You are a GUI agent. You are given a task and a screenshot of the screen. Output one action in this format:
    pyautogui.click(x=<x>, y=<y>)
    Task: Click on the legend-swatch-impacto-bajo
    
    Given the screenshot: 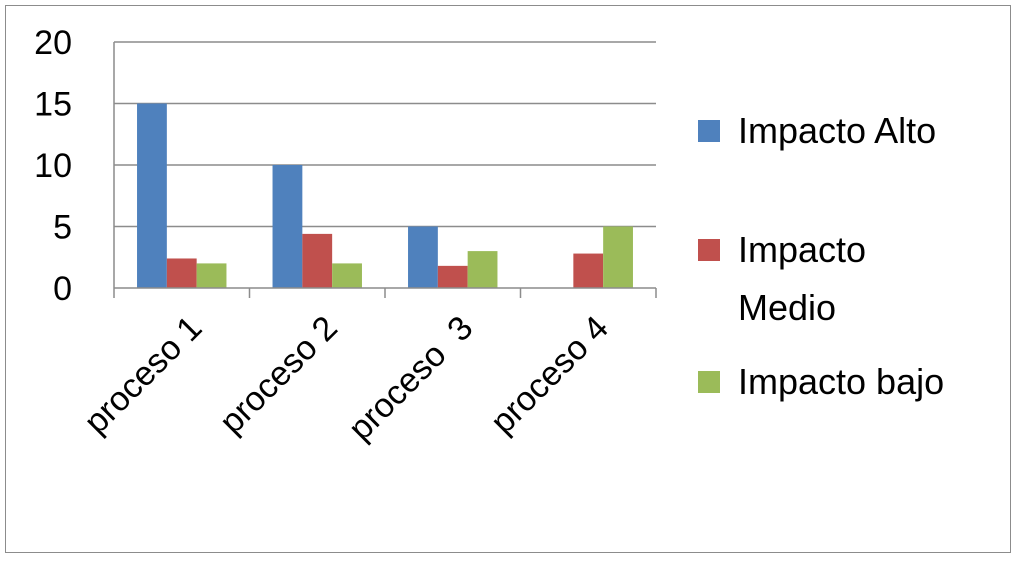 What is the action you would take?
    pyautogui.click(x=709, y=382)
    